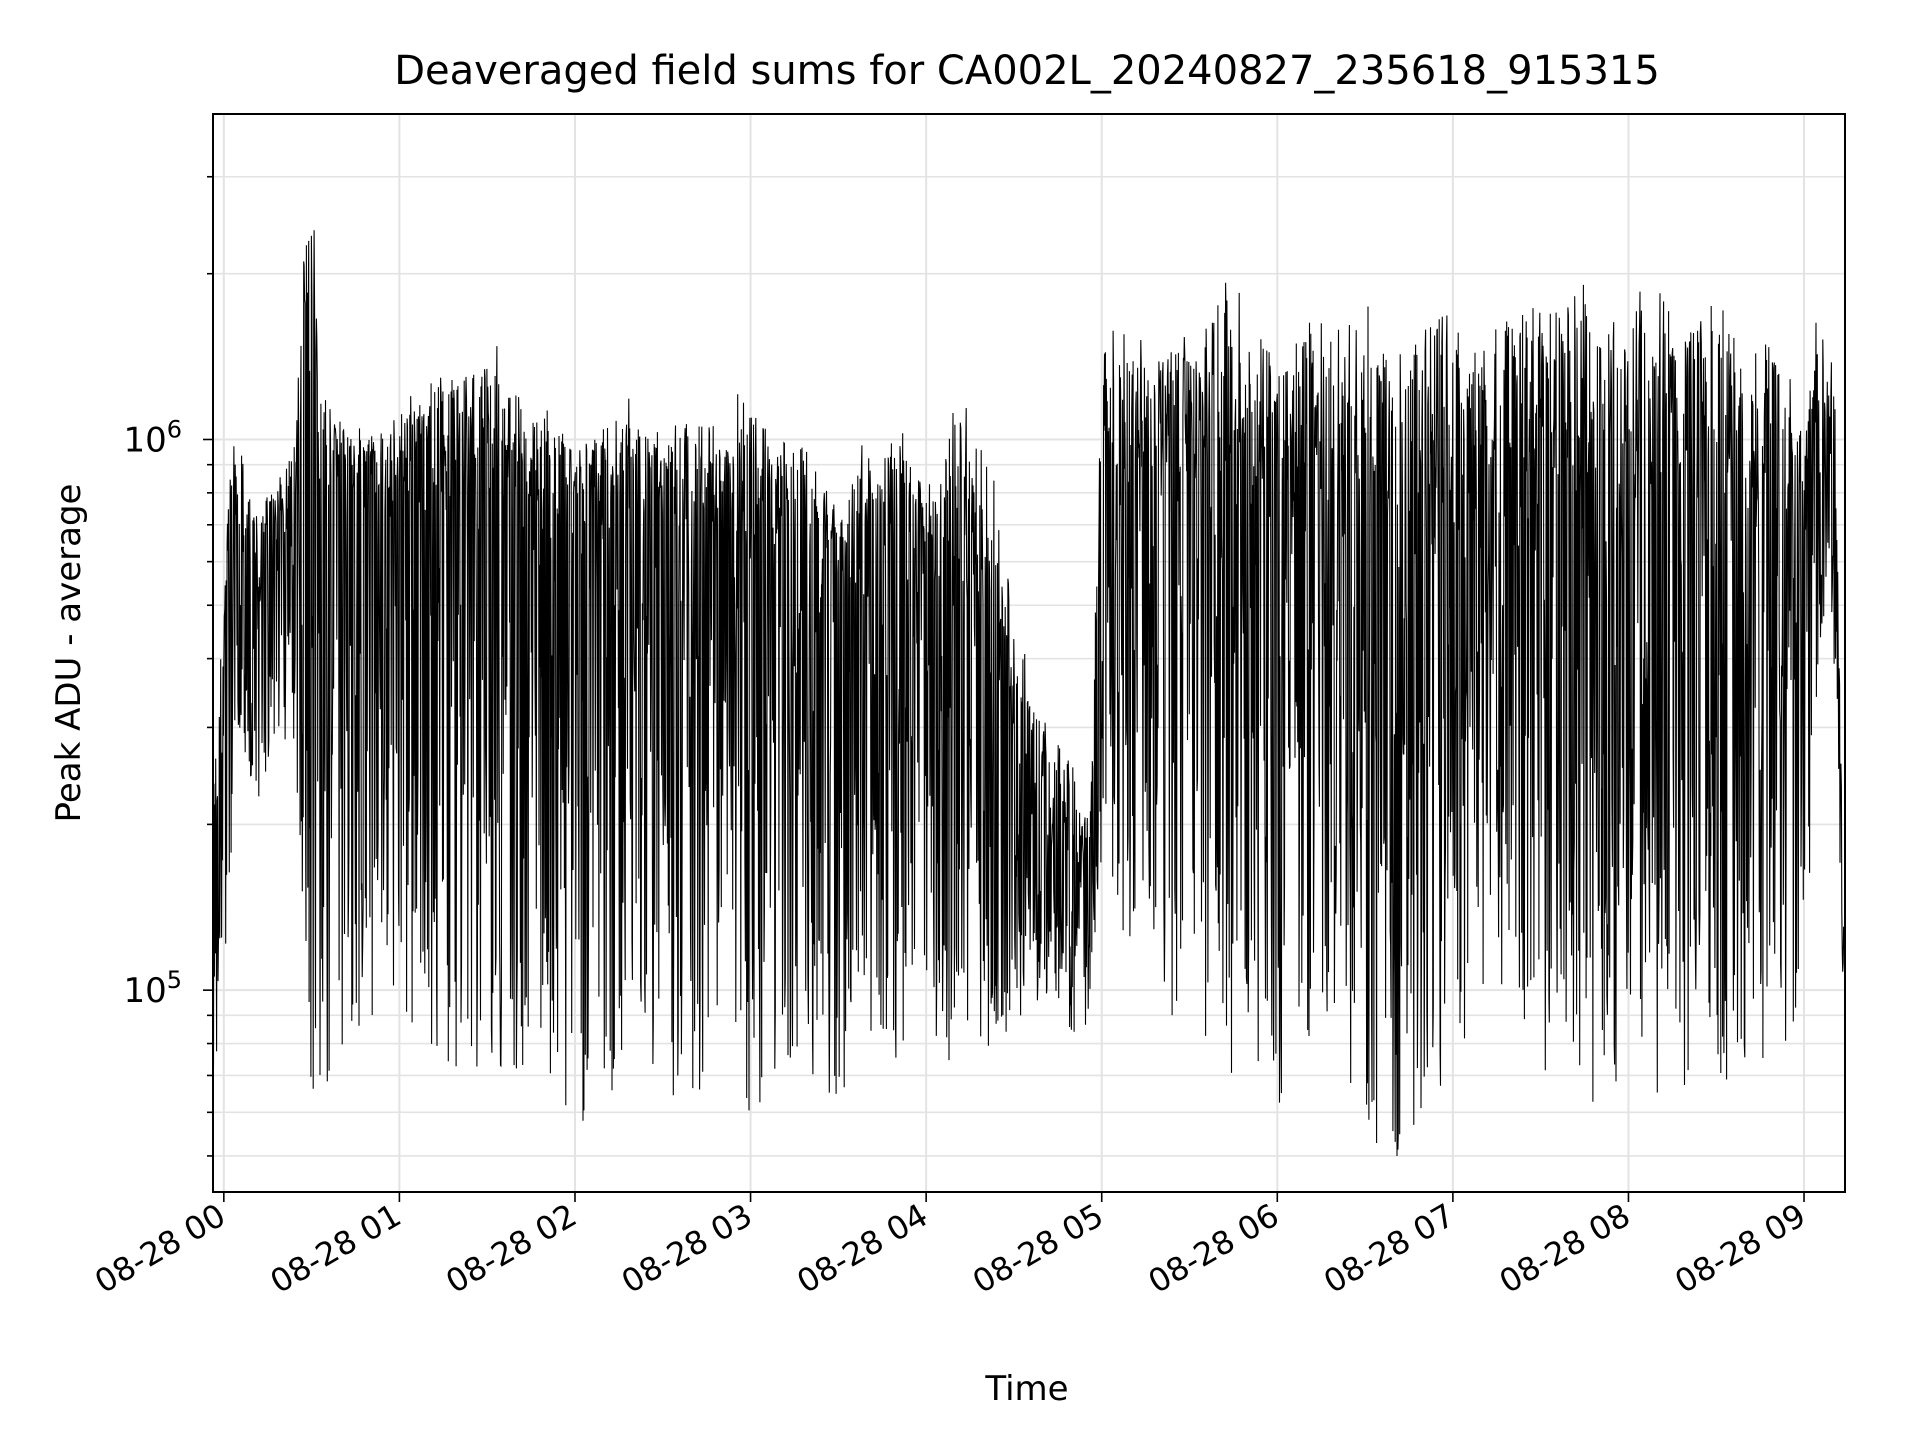 The image size is (1920, 1444). I want to click on y-tick-label: 10⁶, so click(152, 437).